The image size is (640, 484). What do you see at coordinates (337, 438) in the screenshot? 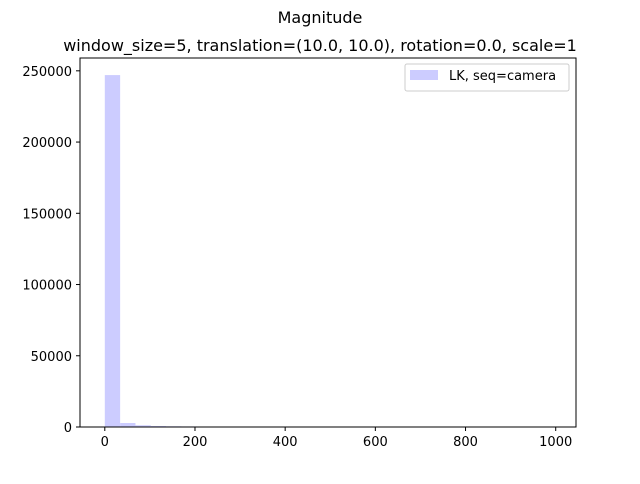
I see `x-axis: 0 200 400 600 800 1000` at bounding box center [337, 438].